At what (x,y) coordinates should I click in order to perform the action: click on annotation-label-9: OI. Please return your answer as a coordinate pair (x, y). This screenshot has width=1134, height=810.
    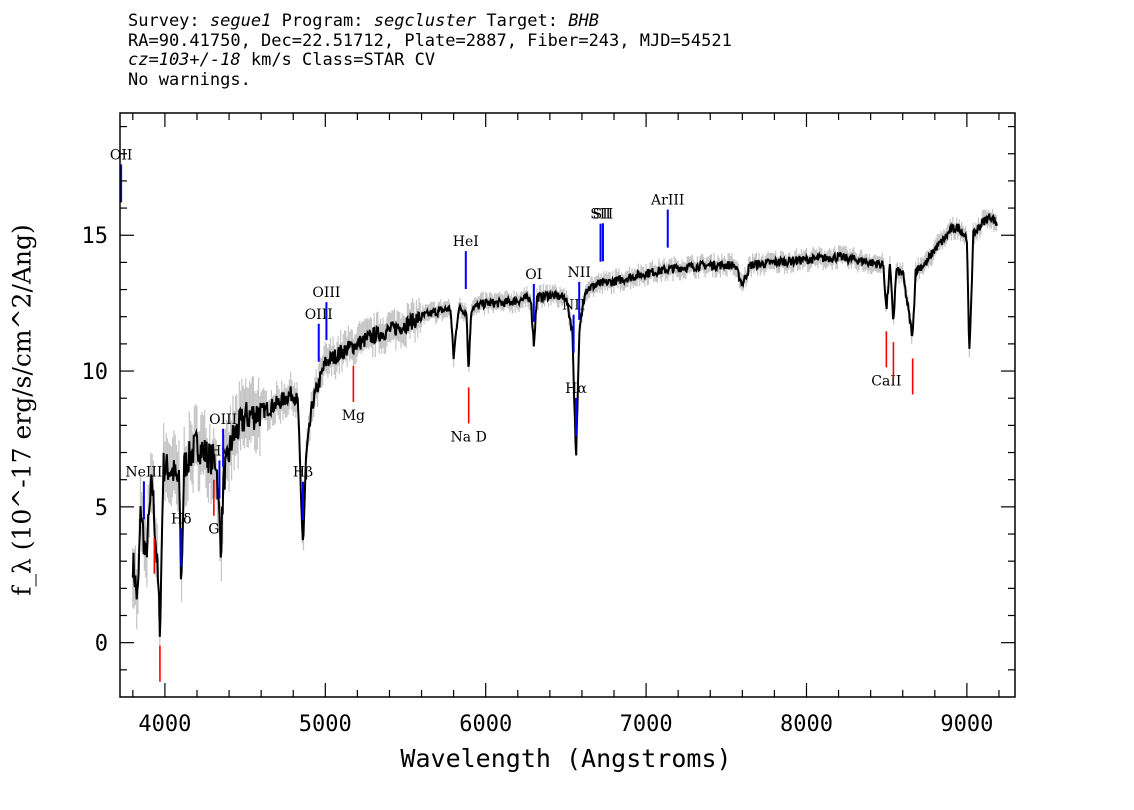
    Looking at the image, I should click on (533, 275).